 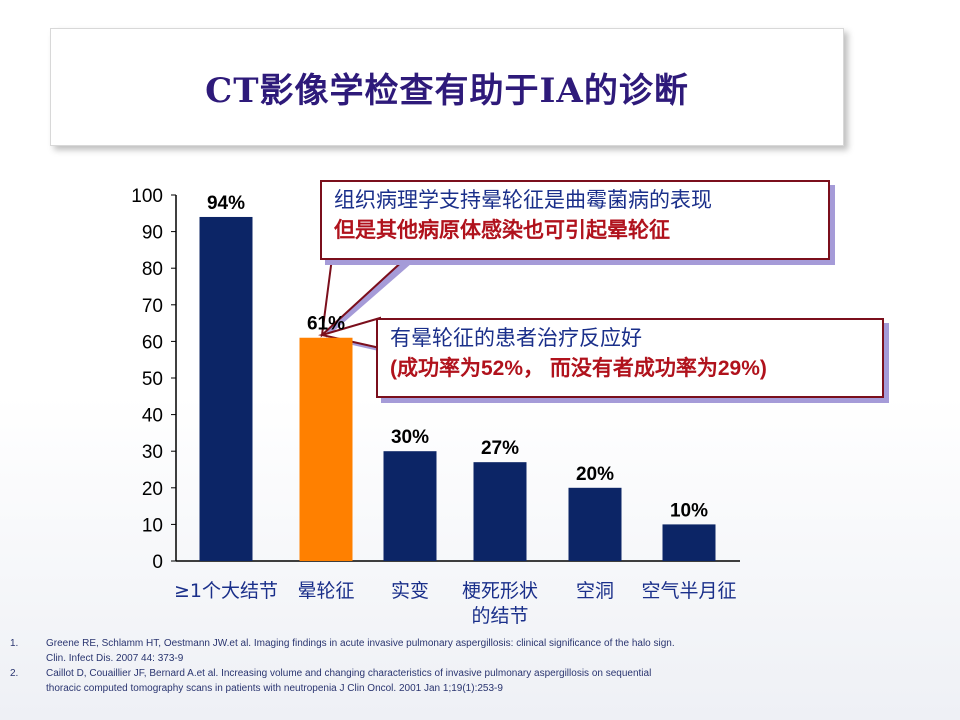 I want to click on category-label-6: 空气半月征, so click(x=688, y=591).